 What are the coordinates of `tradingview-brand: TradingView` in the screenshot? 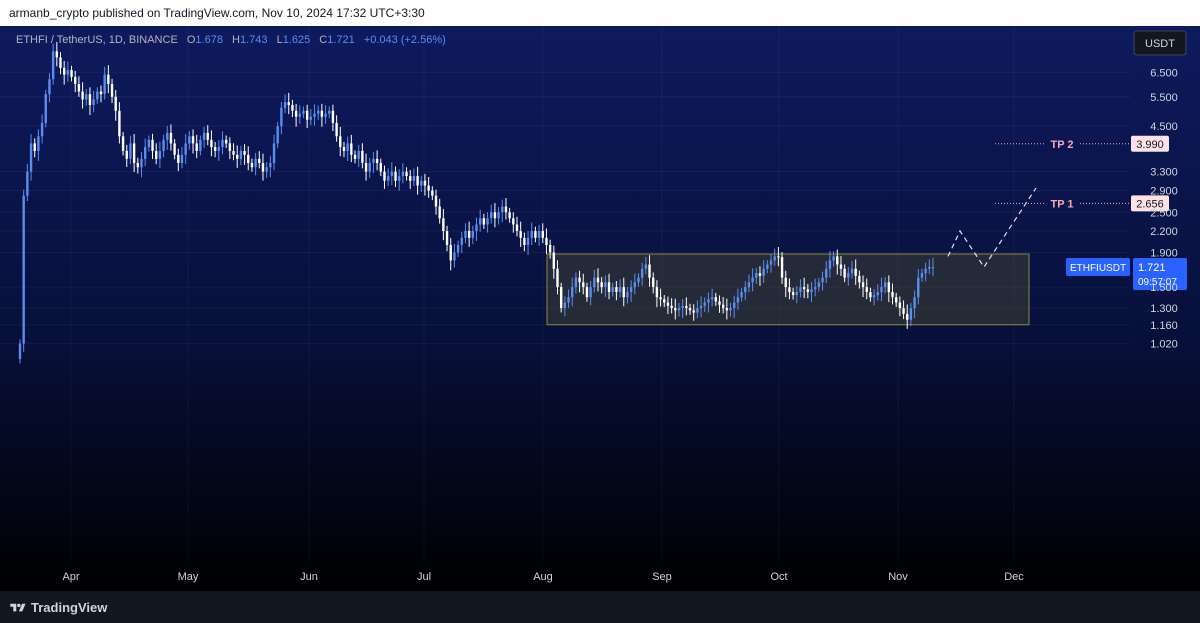 It's located at (58, 607).